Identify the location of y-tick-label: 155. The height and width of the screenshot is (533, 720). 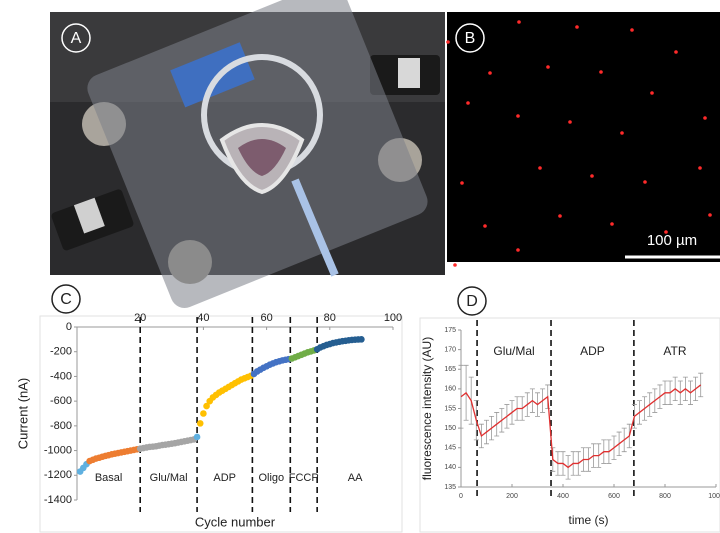
(450, 408).